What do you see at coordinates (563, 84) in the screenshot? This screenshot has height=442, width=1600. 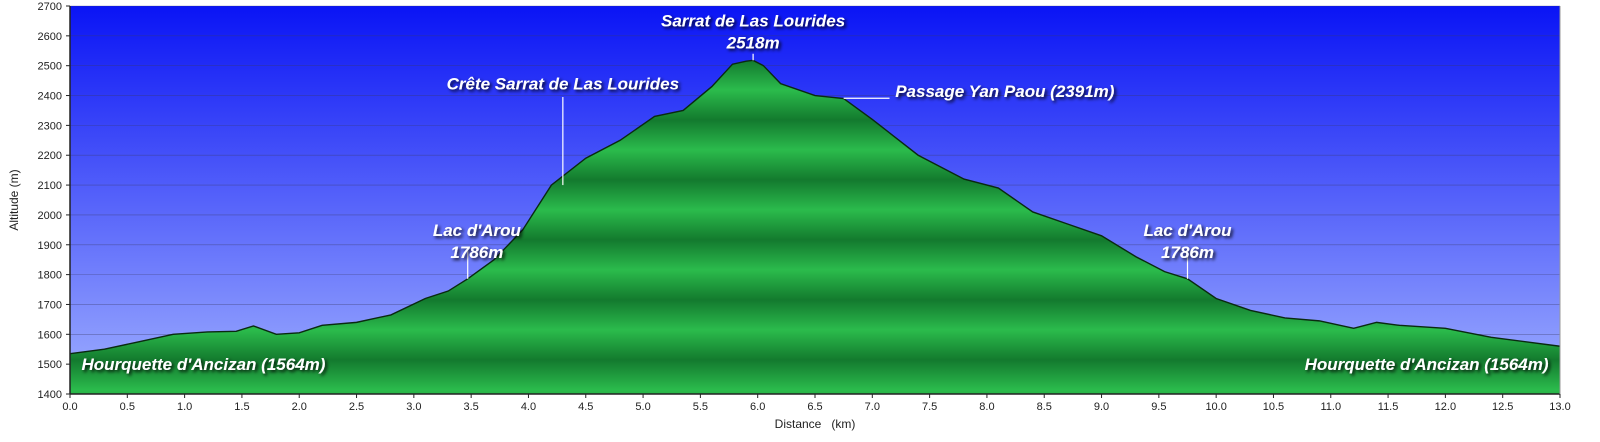 I see `annotation-label: Crête Sarrat de Las Lourides` at bounding box center [563, 84].